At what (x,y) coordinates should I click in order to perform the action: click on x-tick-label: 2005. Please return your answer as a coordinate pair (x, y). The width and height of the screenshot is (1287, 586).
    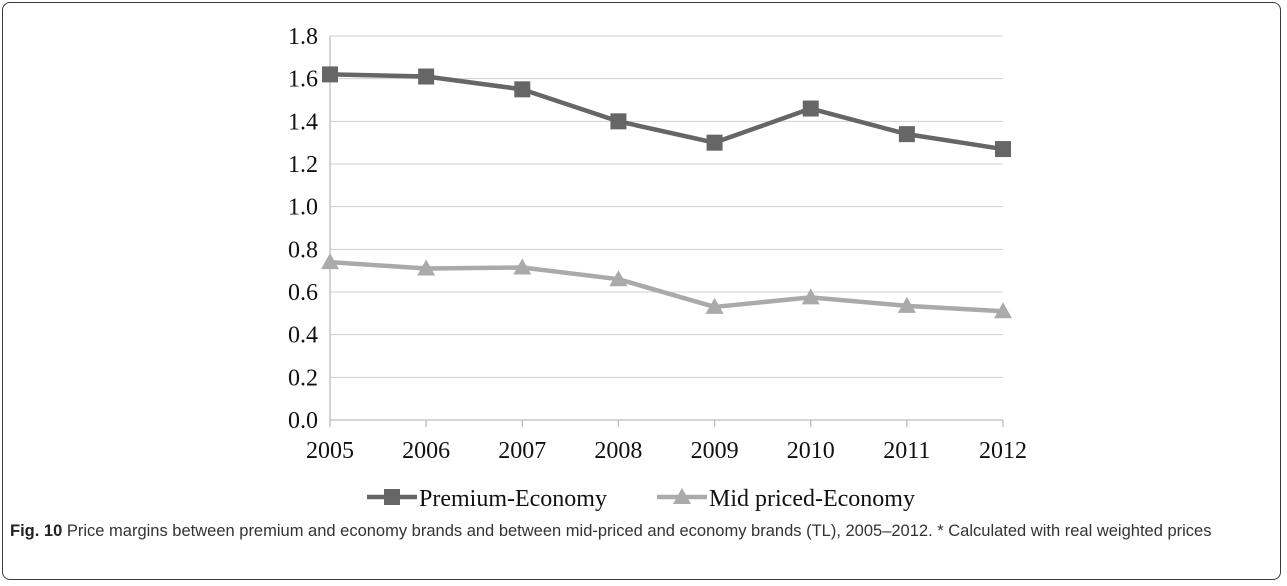
    Looking at the image, I should click on (330, 451).